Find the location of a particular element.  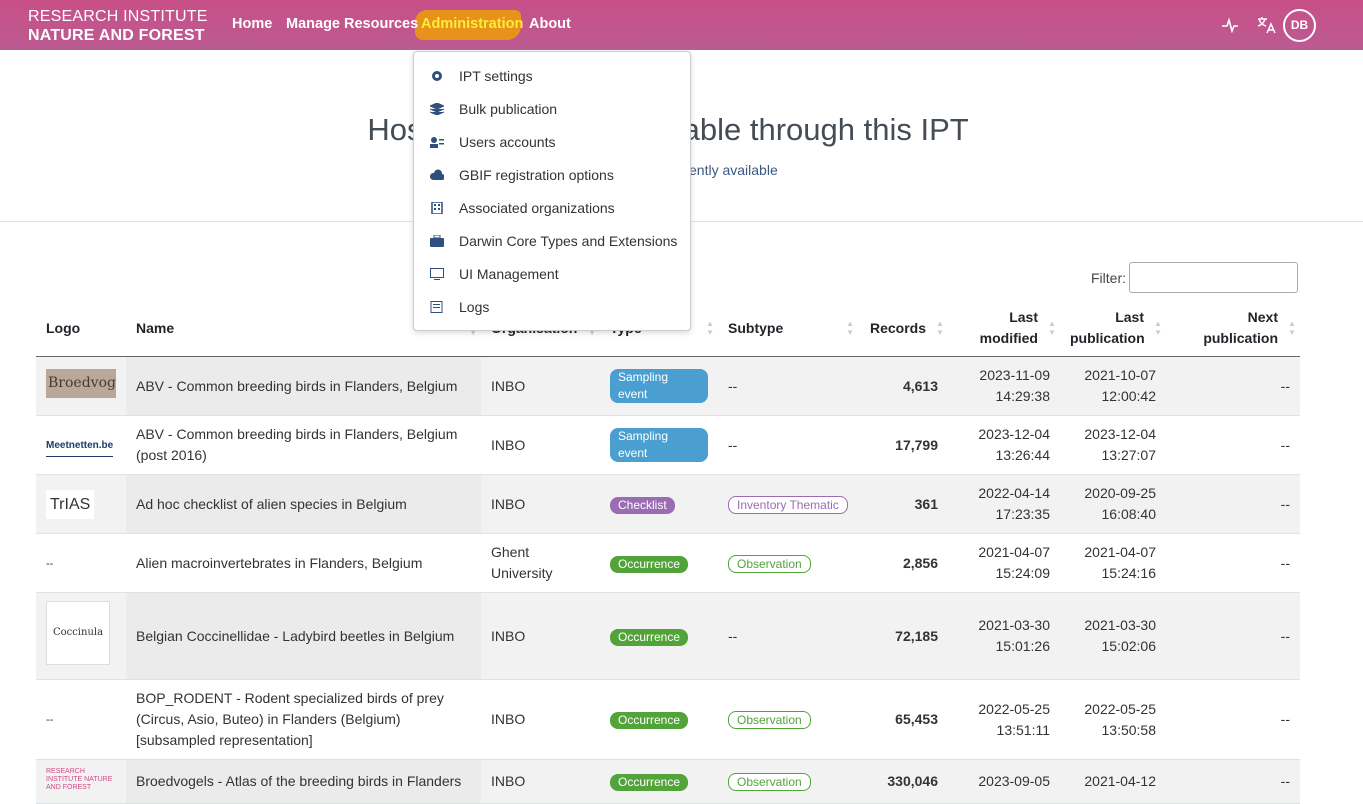

records-cell: 17,799 is located at coordinates (903, 445).